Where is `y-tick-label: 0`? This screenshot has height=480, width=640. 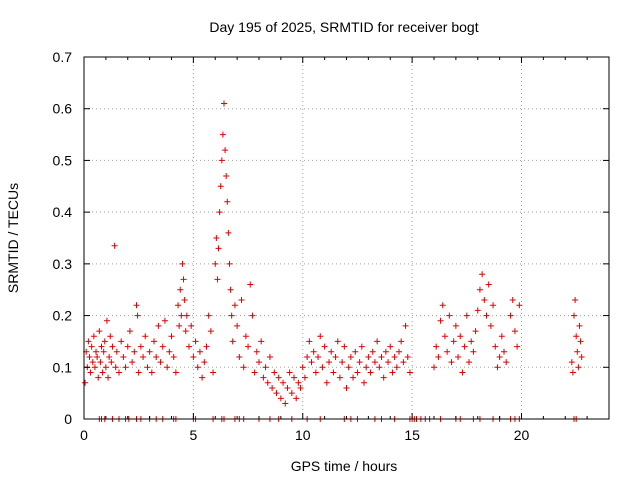 y-tick-label: 0 is located at coordinates (68, 419).